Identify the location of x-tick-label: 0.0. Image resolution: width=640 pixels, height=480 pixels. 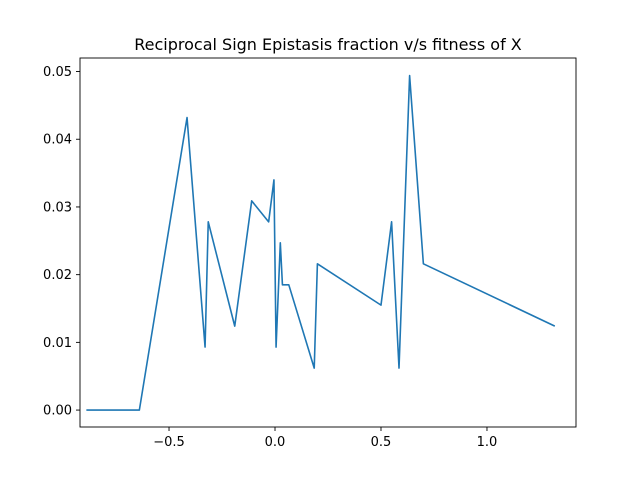
(275, 442).